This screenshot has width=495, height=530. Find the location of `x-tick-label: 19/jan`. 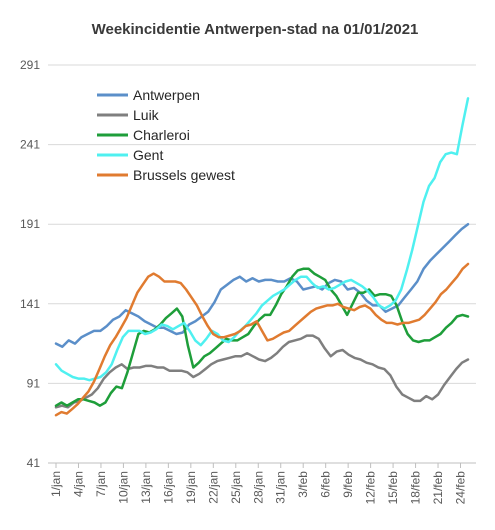

x-tick-label: 19/jan is located at coordinates (191, 487).